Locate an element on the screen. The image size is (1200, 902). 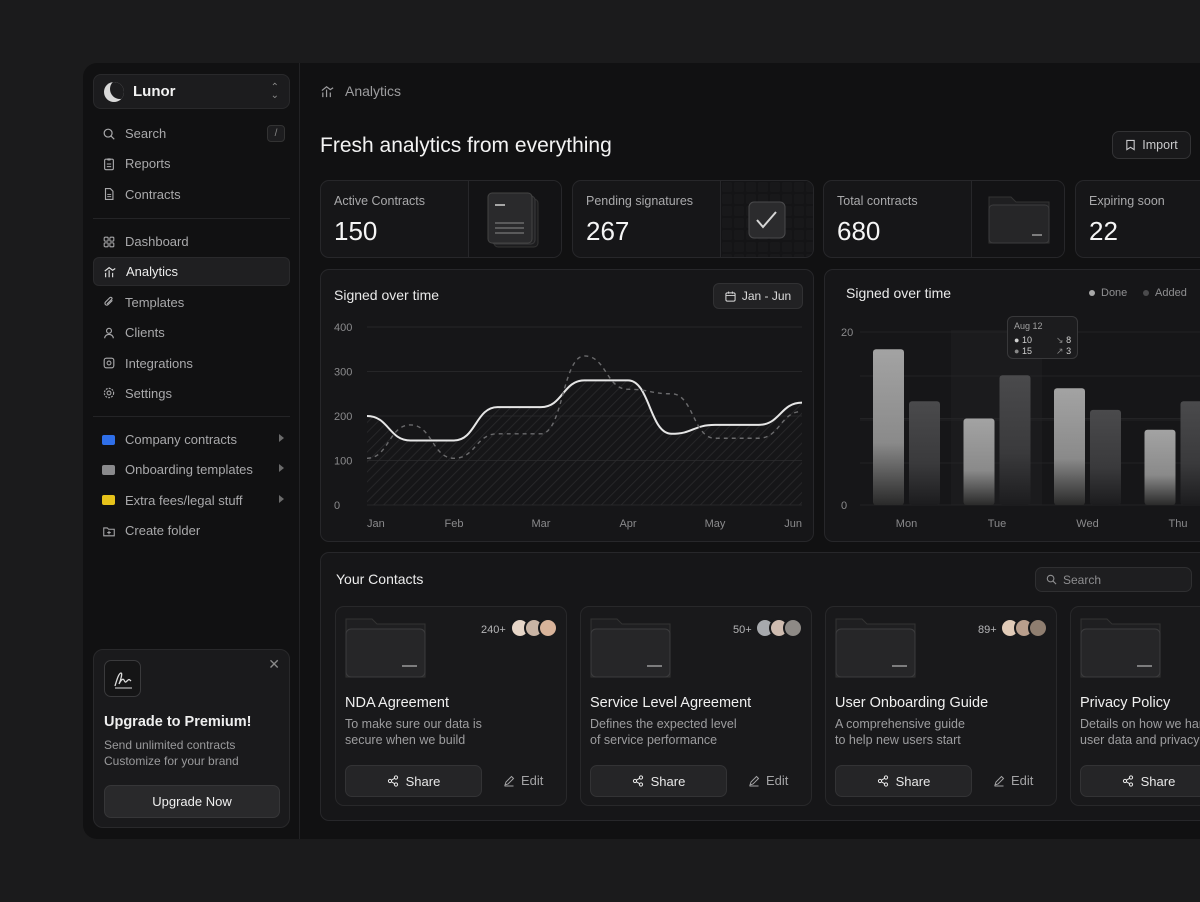
paperclip-icon is located at coordinates (108, 301).